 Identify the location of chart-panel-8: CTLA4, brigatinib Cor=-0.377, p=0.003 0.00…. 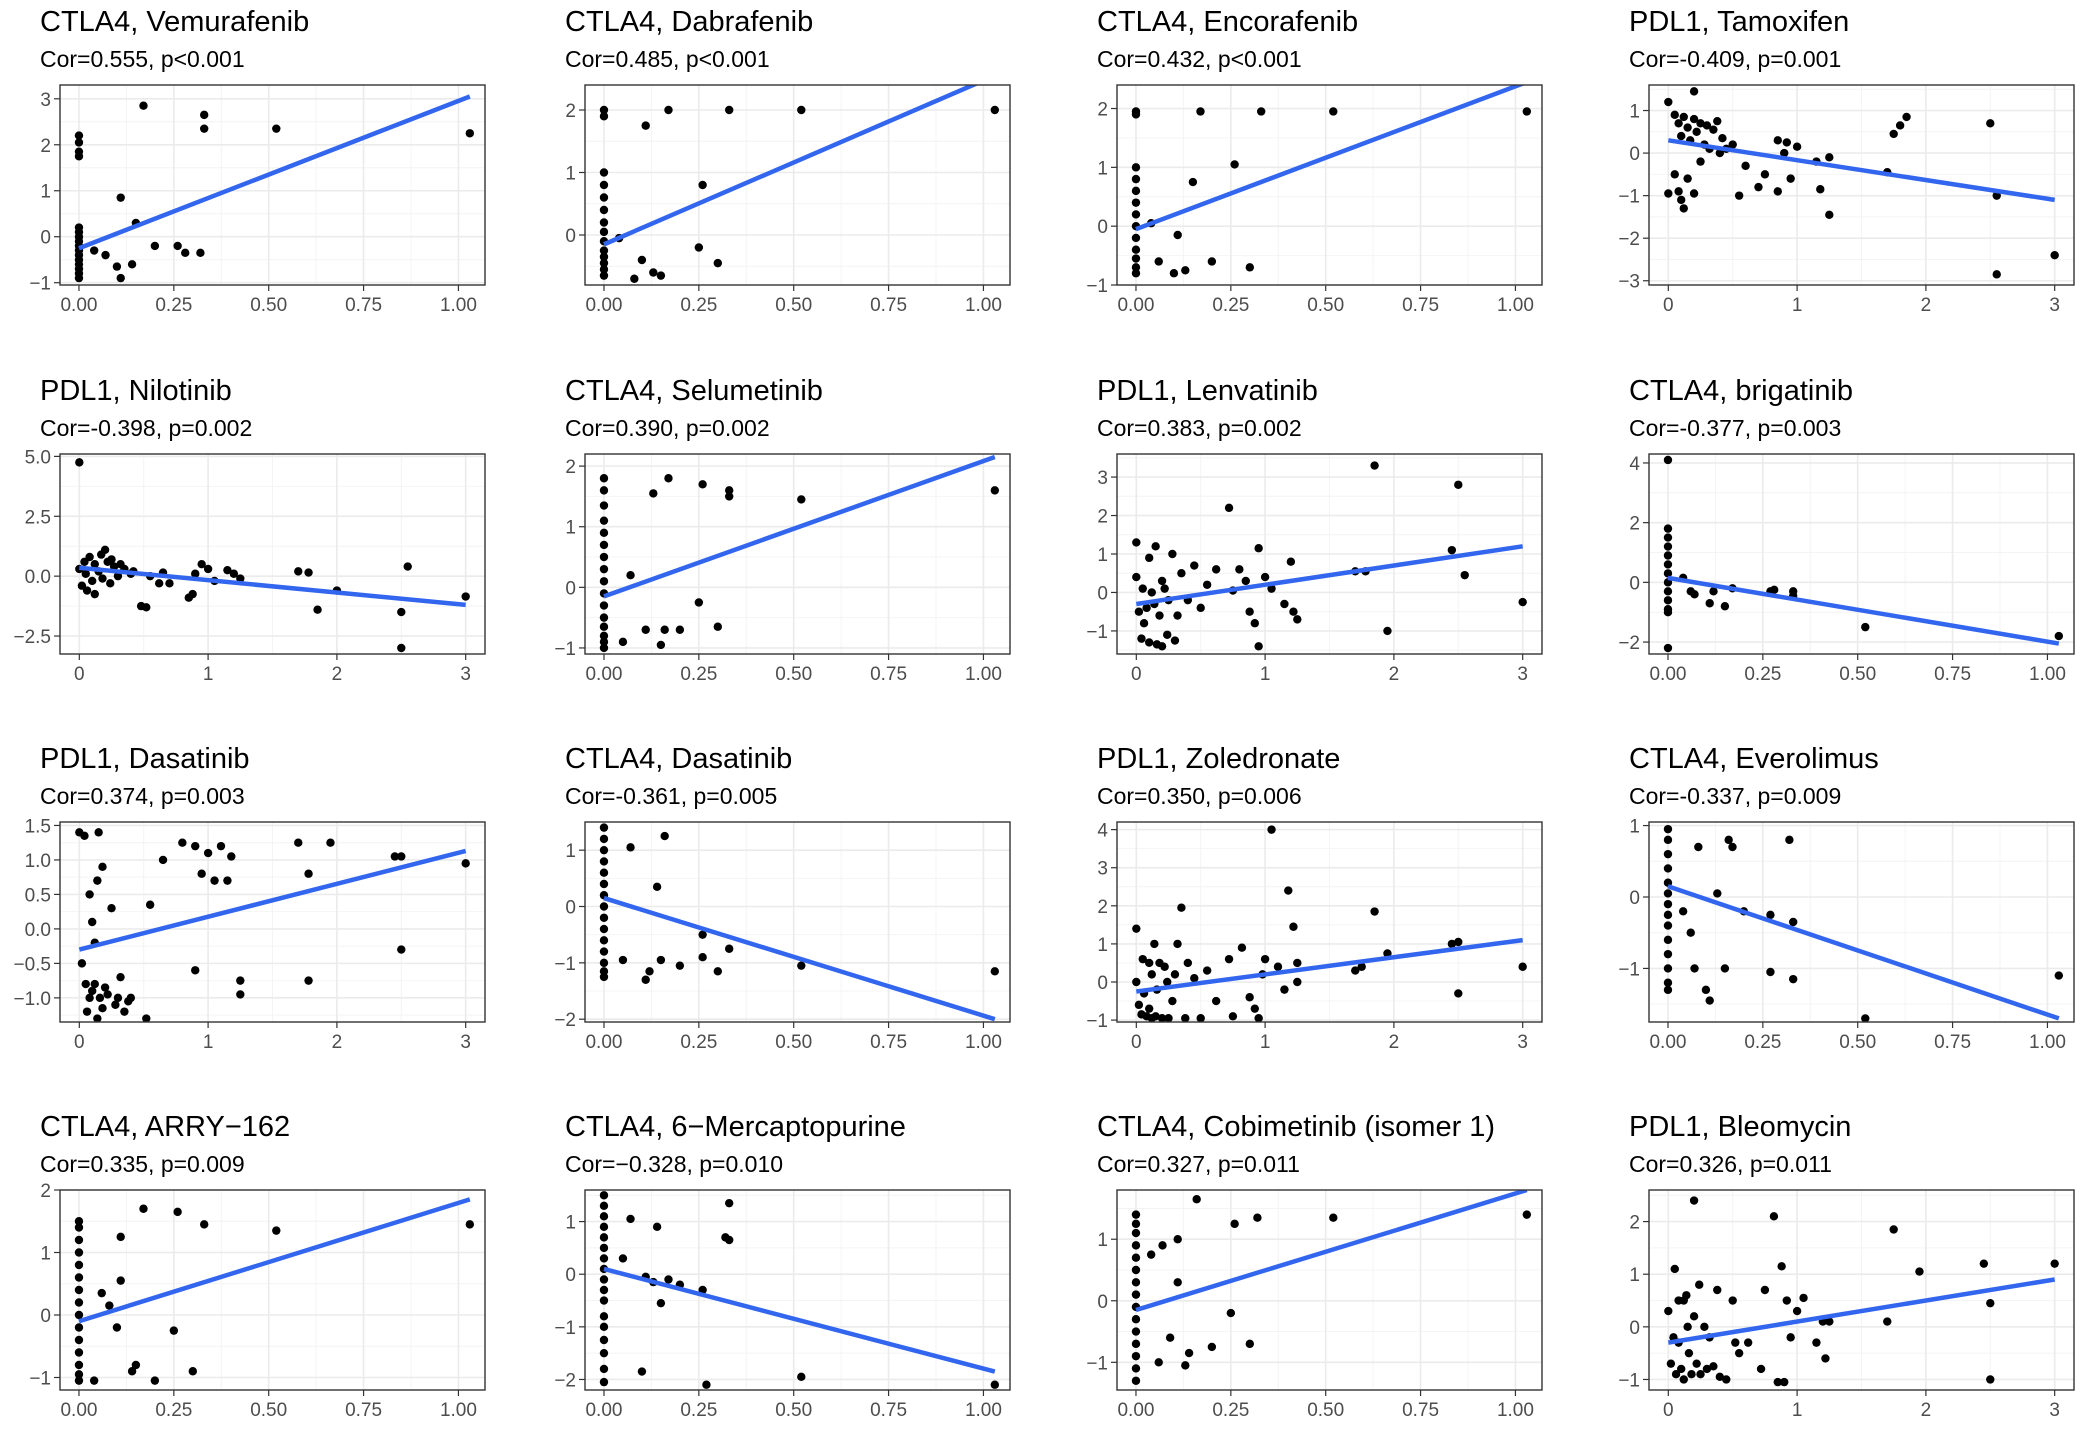
(1846, 530).